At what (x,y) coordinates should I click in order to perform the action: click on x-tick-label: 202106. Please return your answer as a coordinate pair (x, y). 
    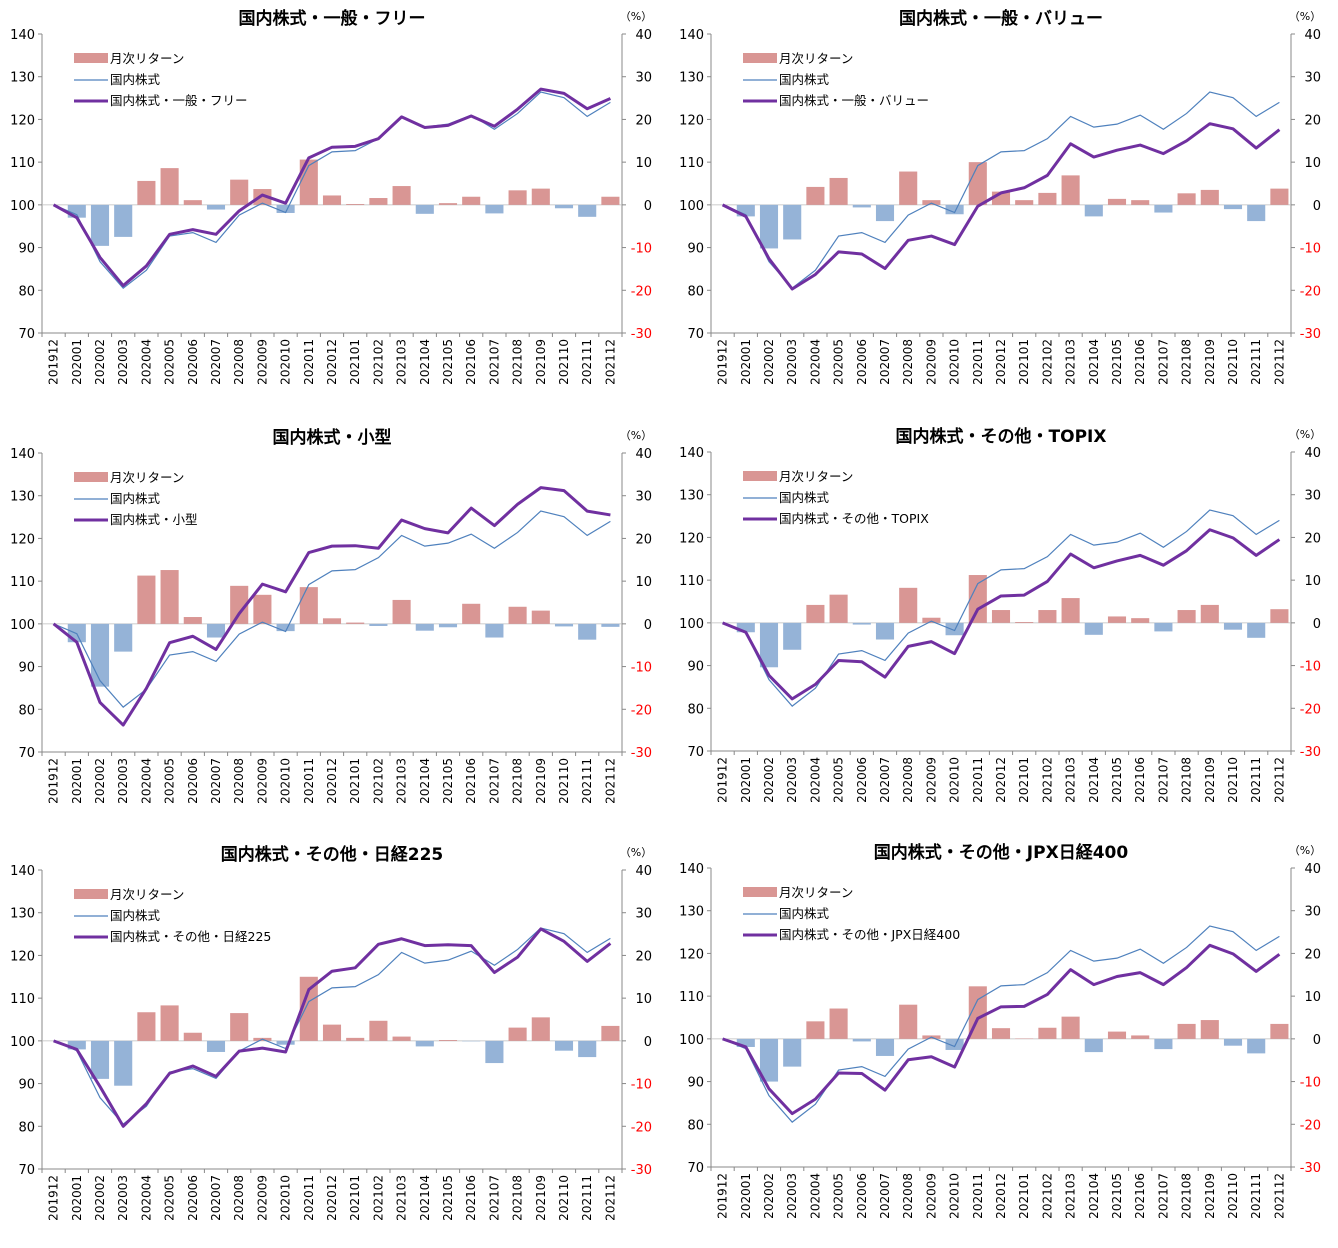
    Looking at the image, I should click on (471, 362).